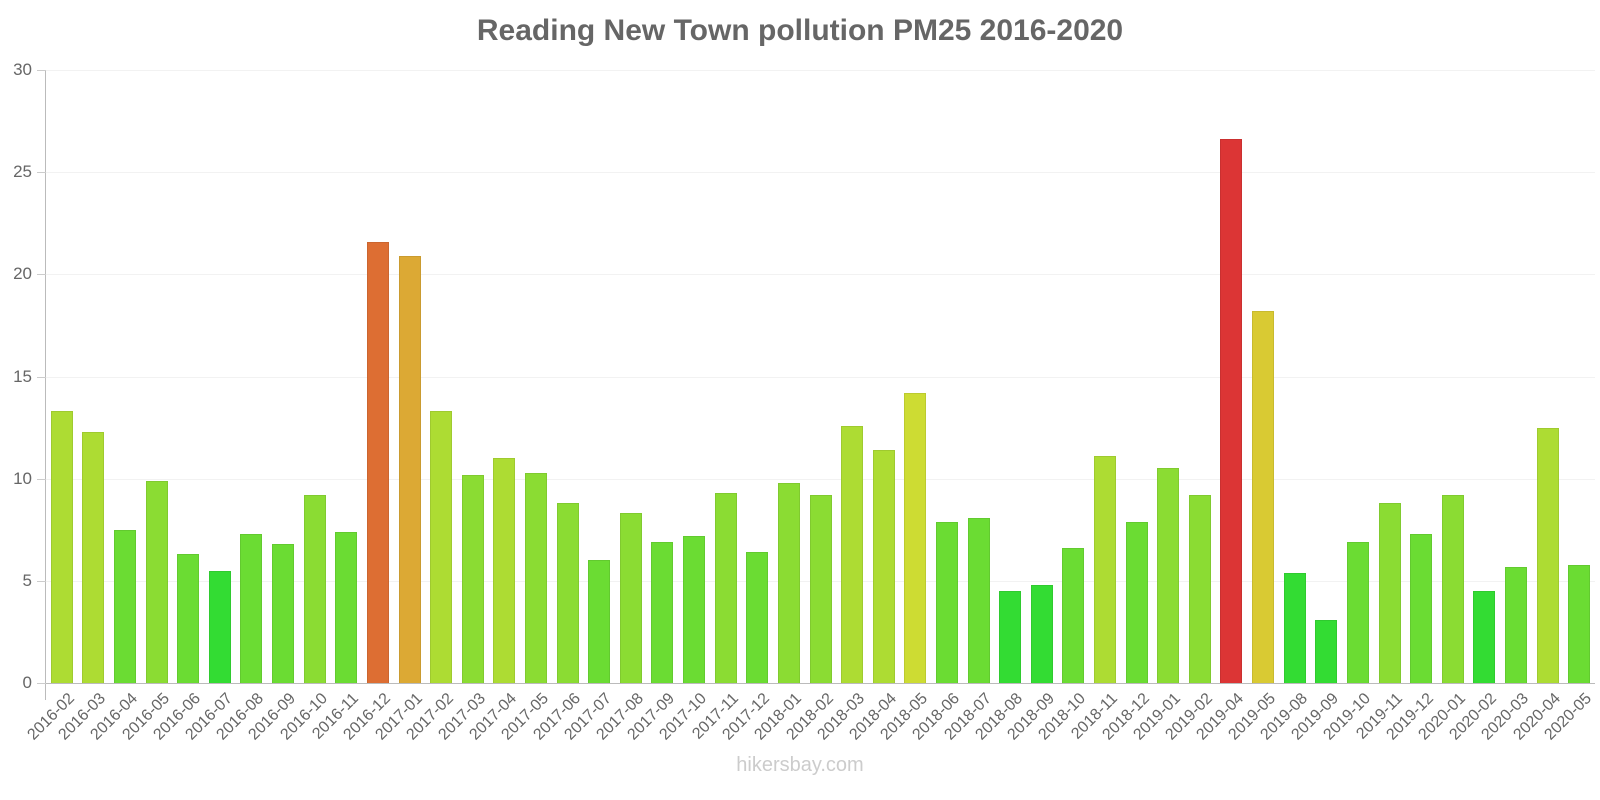  Describe the element at coordinates (27, 580) in the screenshot. I see `y-tick-label: 5` at that location.